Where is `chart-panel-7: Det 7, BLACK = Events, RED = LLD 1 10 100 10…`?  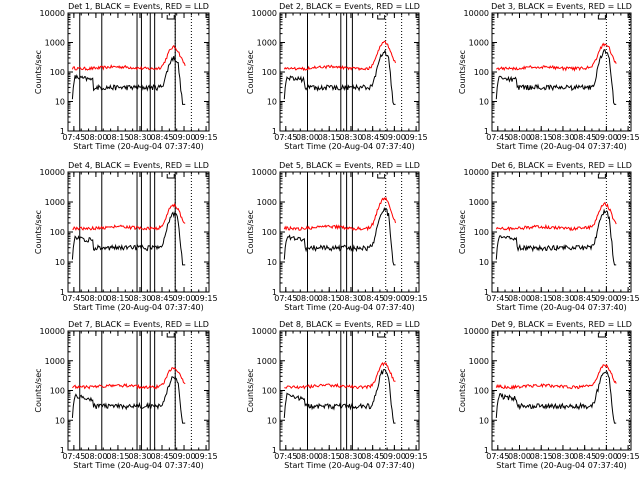
chart-panel-7: Det 7, BLACK = Events, RED = LLD 1 10 100 10… is located at coordinates (126, 395).